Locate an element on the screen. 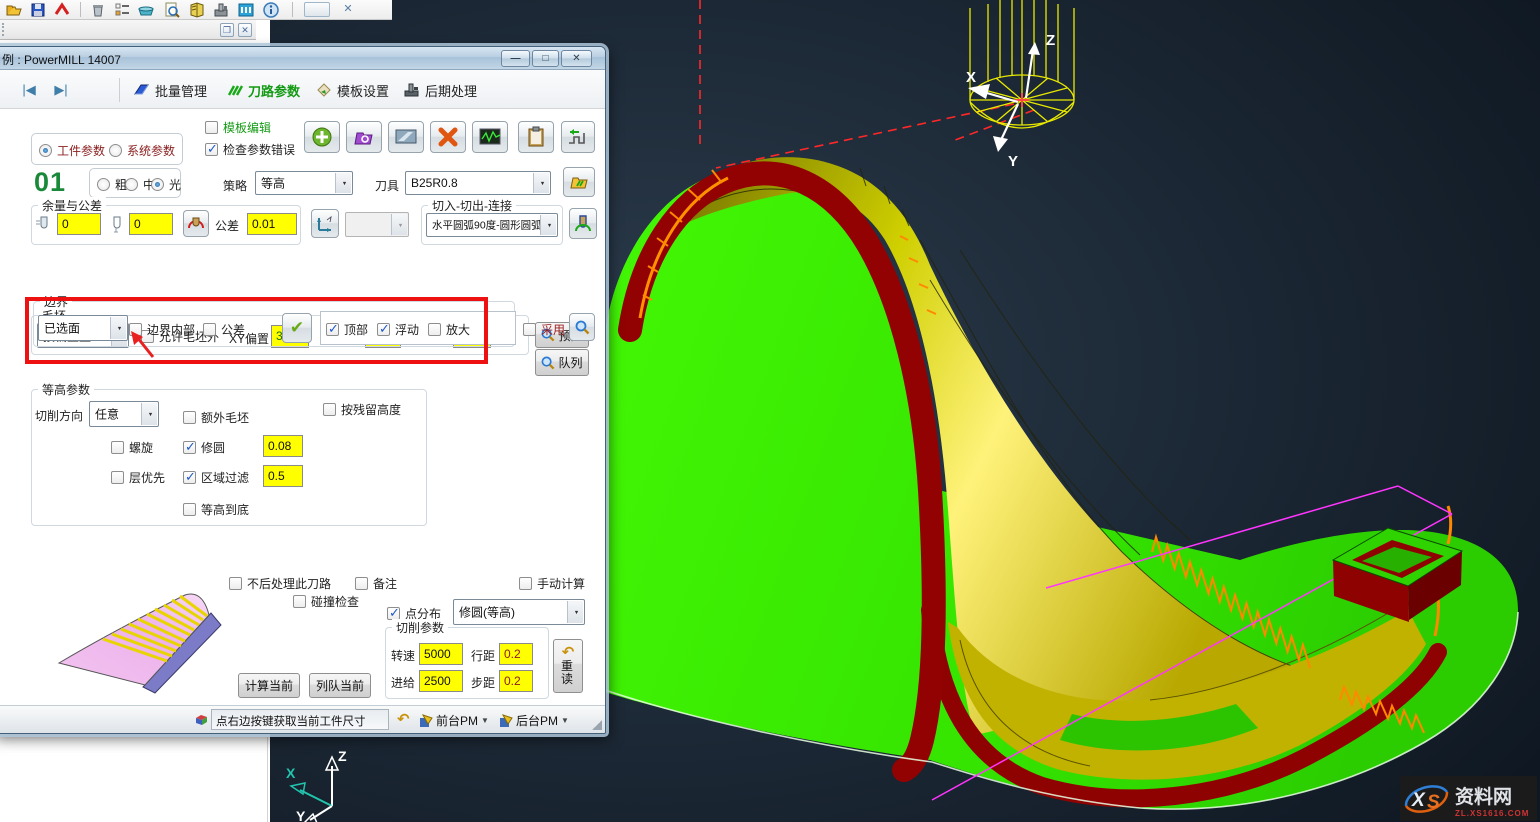  boundary-float-row: 浮动 is located at coordinates (398, 329).